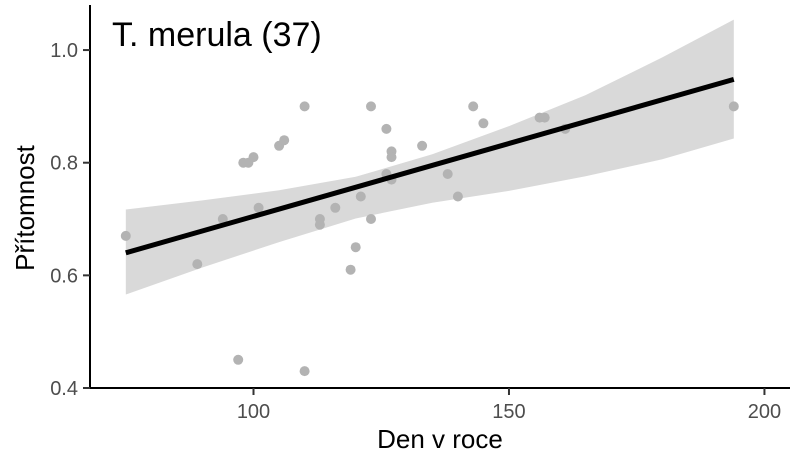 This screenshot has height=452, width=790. What do you see at coordinates (25, 207) in the screenshot?
I see `y-axis-title: Přítomnost` at bounding box center [25, 207].